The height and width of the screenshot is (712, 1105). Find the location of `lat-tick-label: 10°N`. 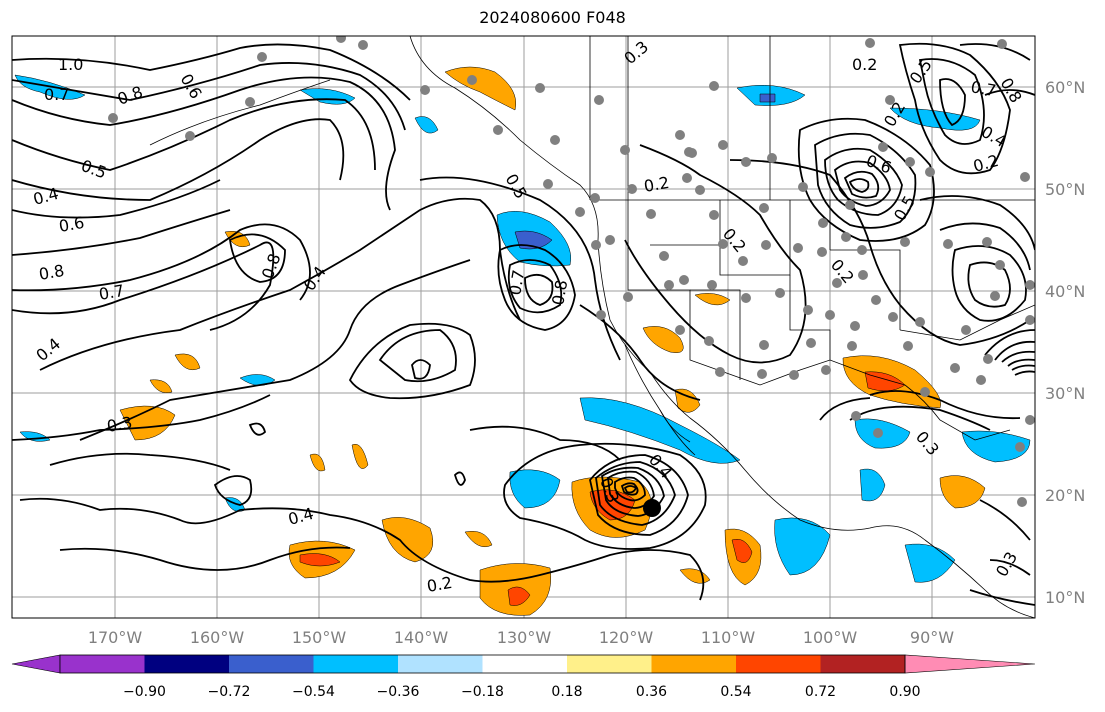

lat-tick-label: 10°N is located at coordinates (1065, 597).